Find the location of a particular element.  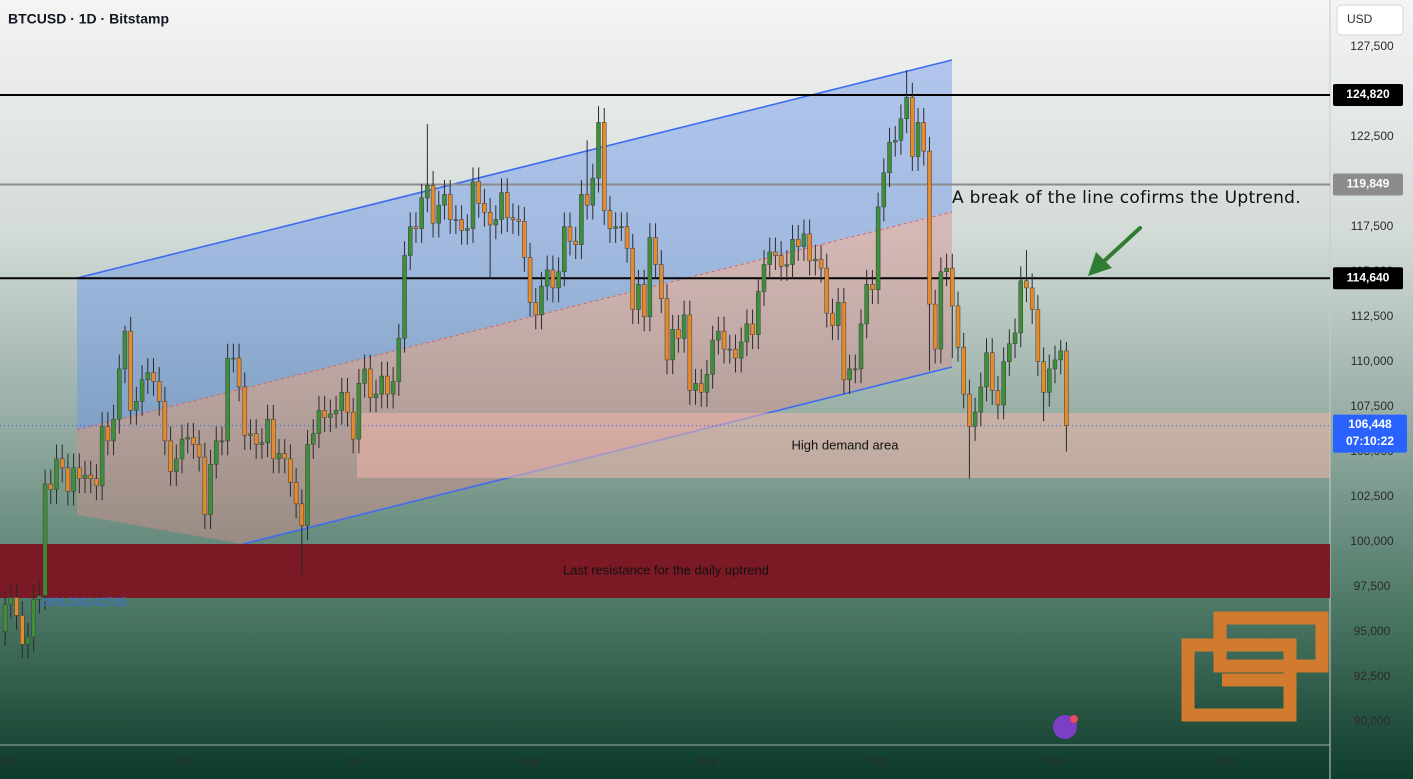

y-tick-label: 110,000 is located at coordinates (1372, 361).